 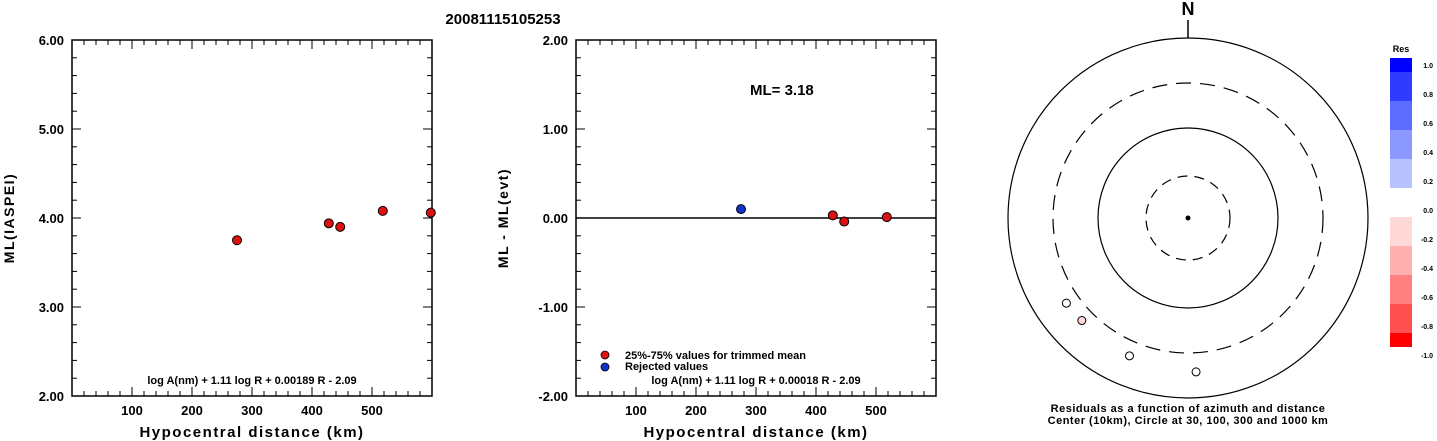 What do you see at coordinates (1428, 95) in the screenshot?
I see `colorbar-label: 0.8` at bounding box center [1428, 95].